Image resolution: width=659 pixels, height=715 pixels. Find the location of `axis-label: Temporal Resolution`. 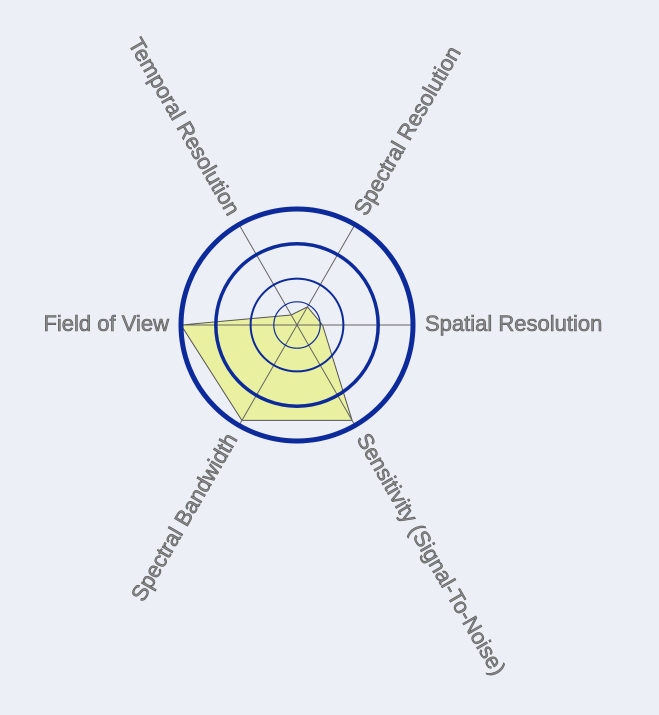

axis-label: Temporal Resolution is located at coordinates (184, 126).